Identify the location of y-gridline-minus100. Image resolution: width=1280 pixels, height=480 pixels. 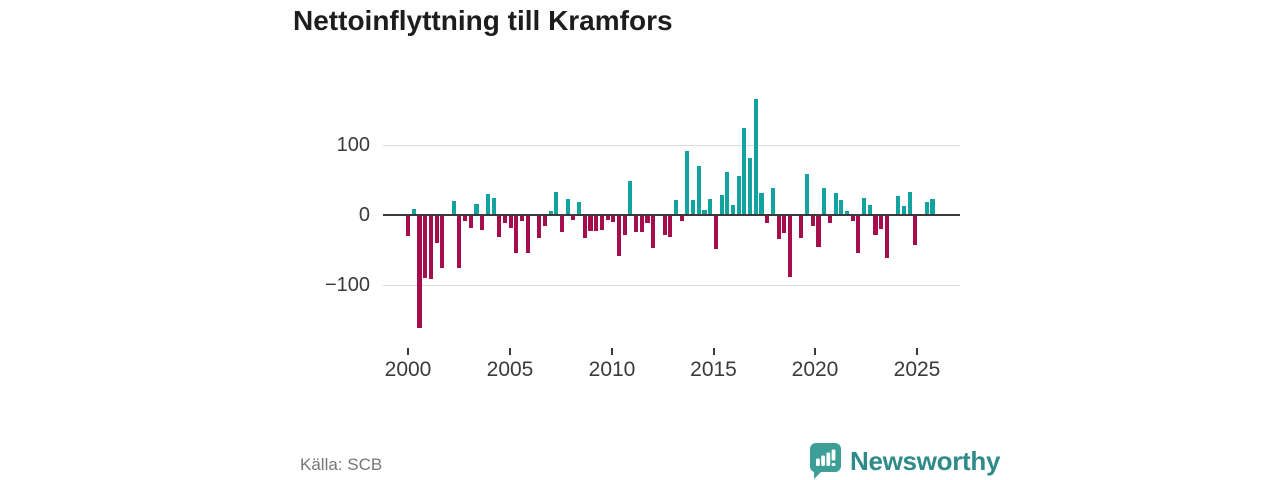
(671, 285).